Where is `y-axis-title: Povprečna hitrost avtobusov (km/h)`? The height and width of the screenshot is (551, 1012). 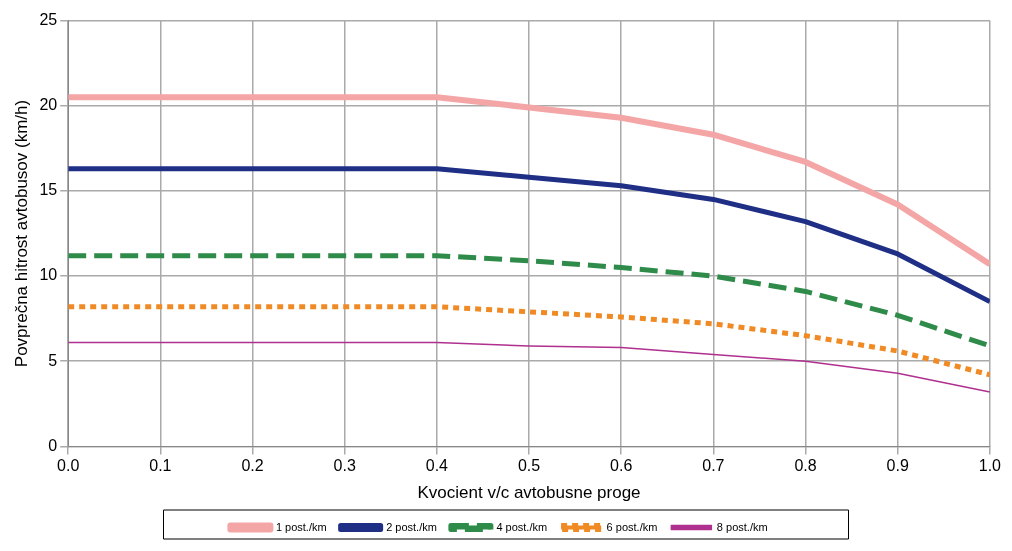
y-axis-title: Povprečna hitrost avtobusov (km/h) is located at coordinates (21, 233).